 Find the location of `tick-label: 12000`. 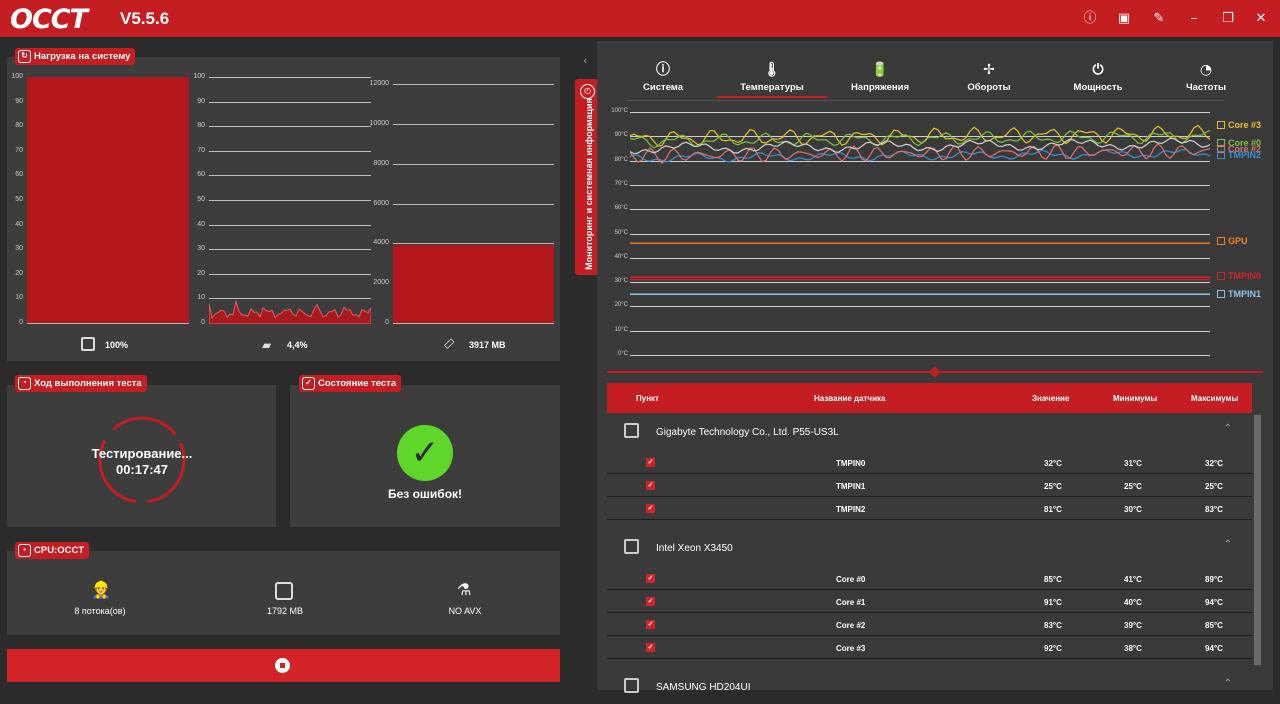

tick-label: 12000 is located at coordinates (379, 83).